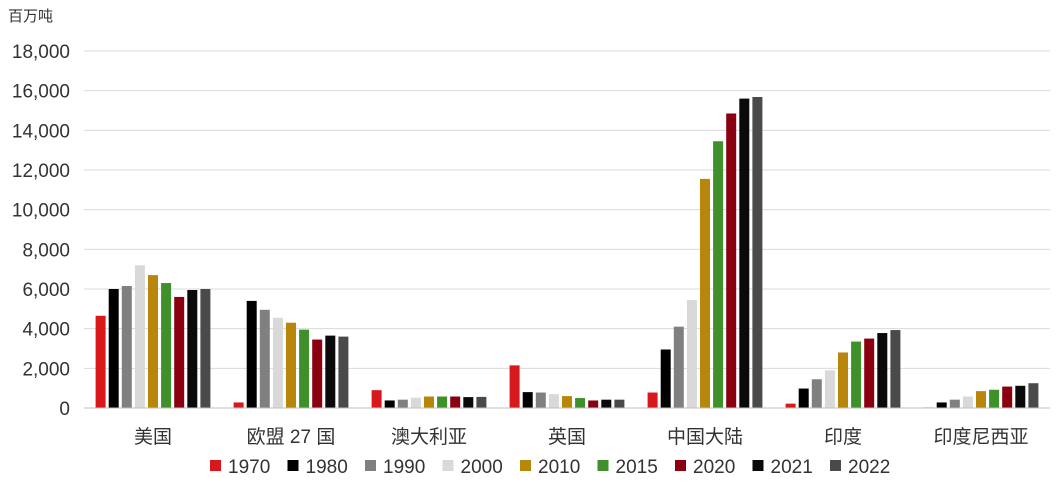 Image resolution: width=1056 pixels, height=491 pixels. What do you see at coordinates (41, 171) in the screenshot?
I see `y-tick-label: 12,000` at bounding box center [41, 171].